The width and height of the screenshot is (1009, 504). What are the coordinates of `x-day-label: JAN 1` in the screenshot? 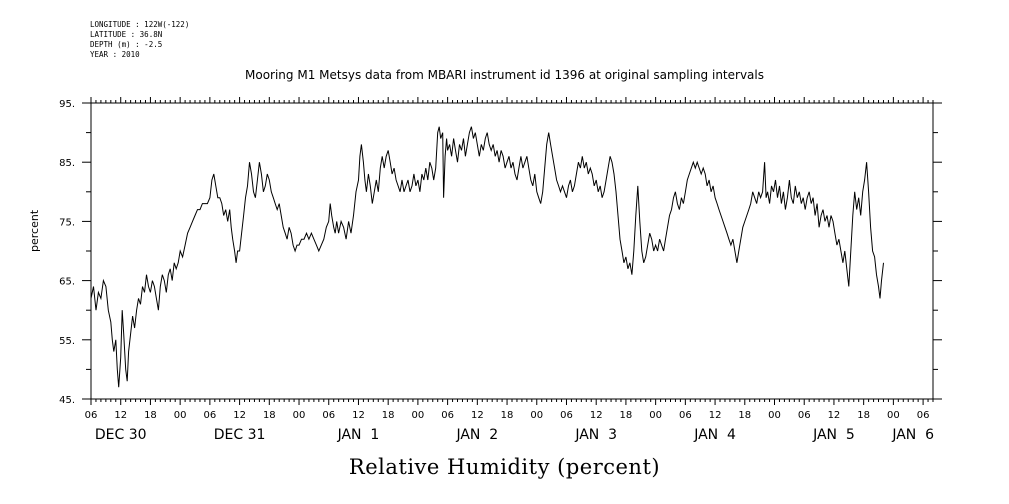 It's located at (358, 435).